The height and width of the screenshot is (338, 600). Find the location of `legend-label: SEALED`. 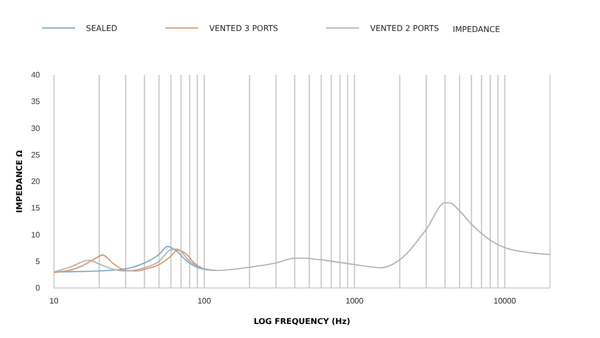

legend-label: SEALED is located at coordinates (102, 28).